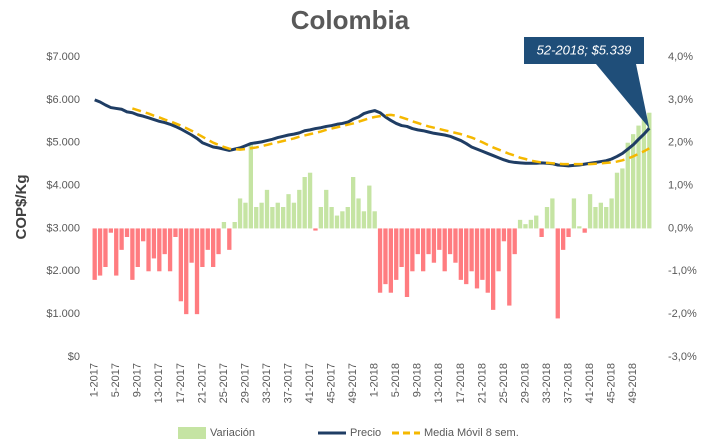 The height and width of the screenshot is (444, 713). Describe the element at coordinates (612, 383) in the screenshot. I see `x-tick-label: 45-2018` at that location.